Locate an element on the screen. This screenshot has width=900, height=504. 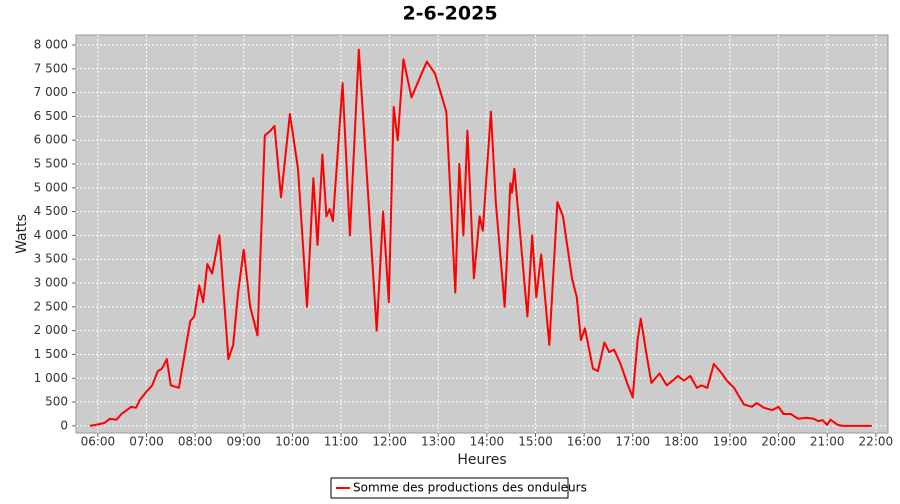
x-tick-label: 11:00 is located at coordinates (341, 442).